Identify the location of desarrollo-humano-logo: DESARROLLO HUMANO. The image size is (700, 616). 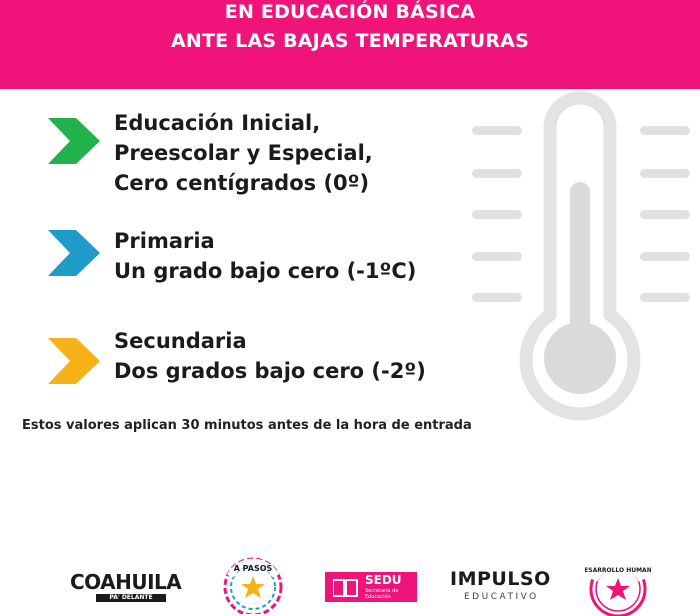
(618, 588).